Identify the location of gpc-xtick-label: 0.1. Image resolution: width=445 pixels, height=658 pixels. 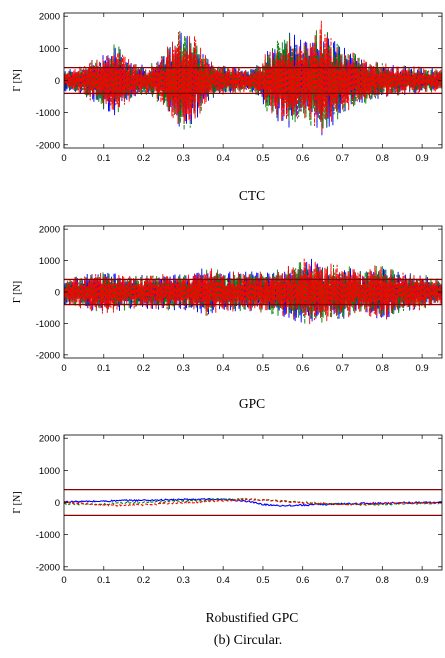
(103, 368).